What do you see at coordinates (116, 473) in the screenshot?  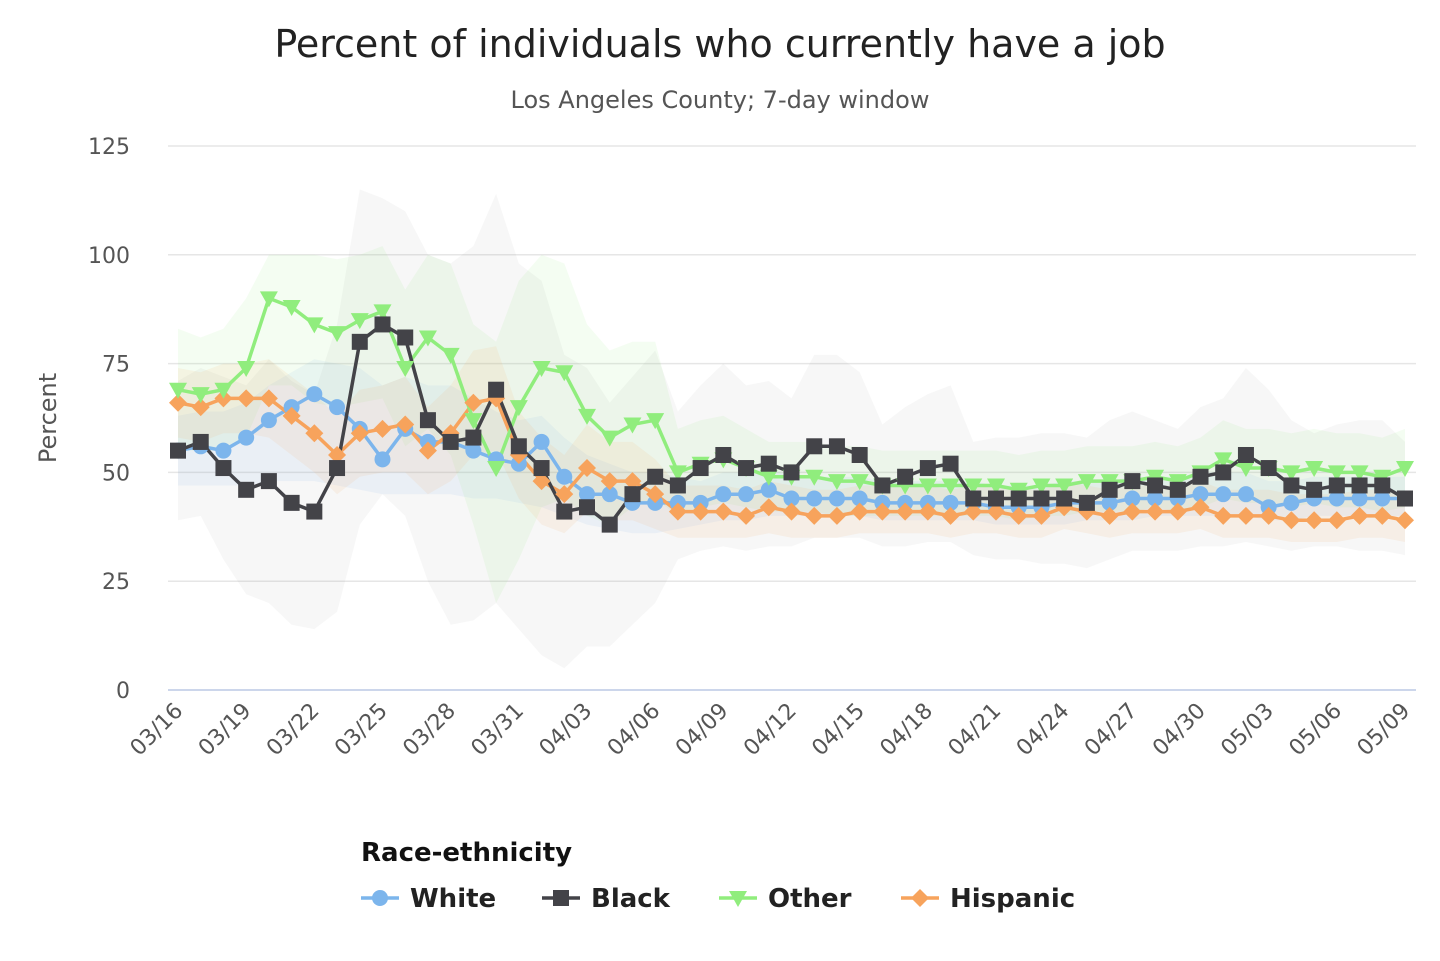 I see `y-tick-label: 50` at bounding box center [116, 473].